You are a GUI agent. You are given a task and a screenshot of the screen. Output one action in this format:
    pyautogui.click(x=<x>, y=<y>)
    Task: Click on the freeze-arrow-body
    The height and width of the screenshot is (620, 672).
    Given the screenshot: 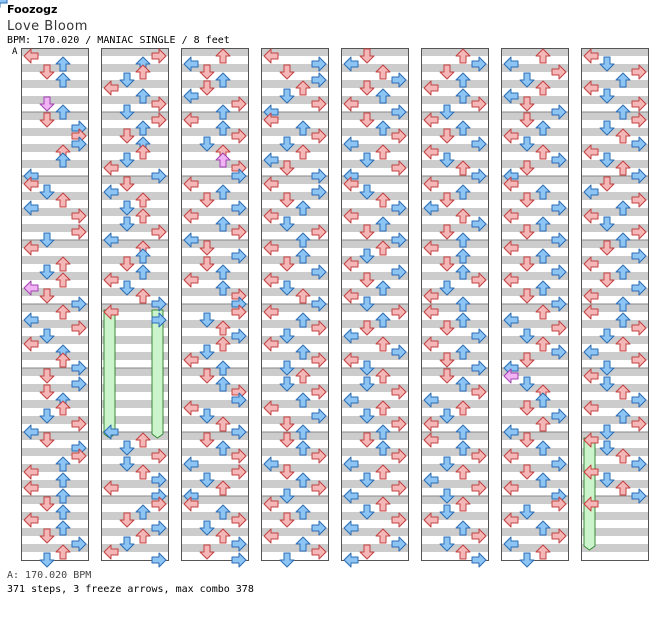 What is the action you would take?
    pyautogui.click(x=157, y=374)
    